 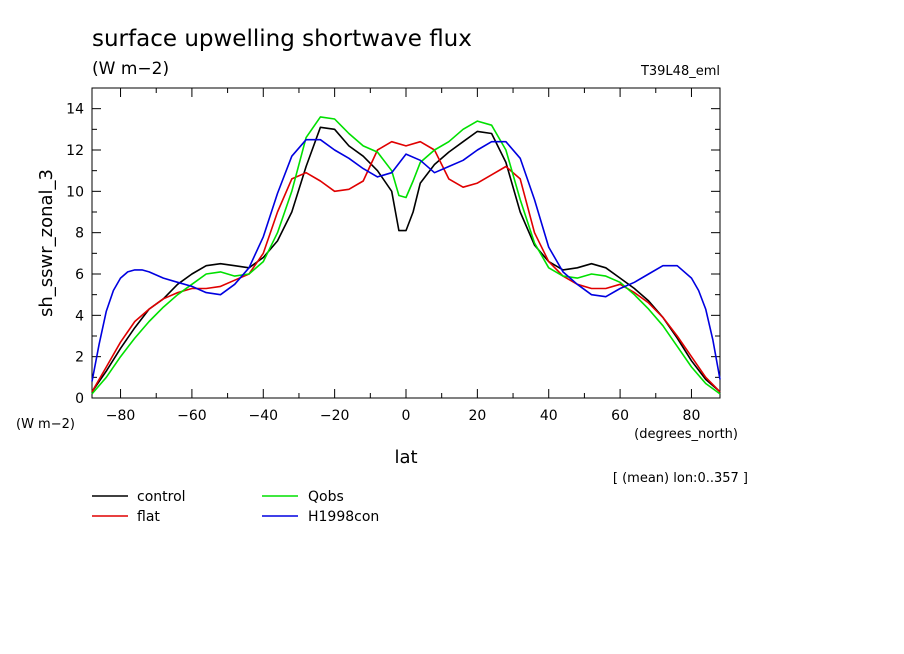 I want to click on x-tick-label: −20, so click(x=335, y=416).